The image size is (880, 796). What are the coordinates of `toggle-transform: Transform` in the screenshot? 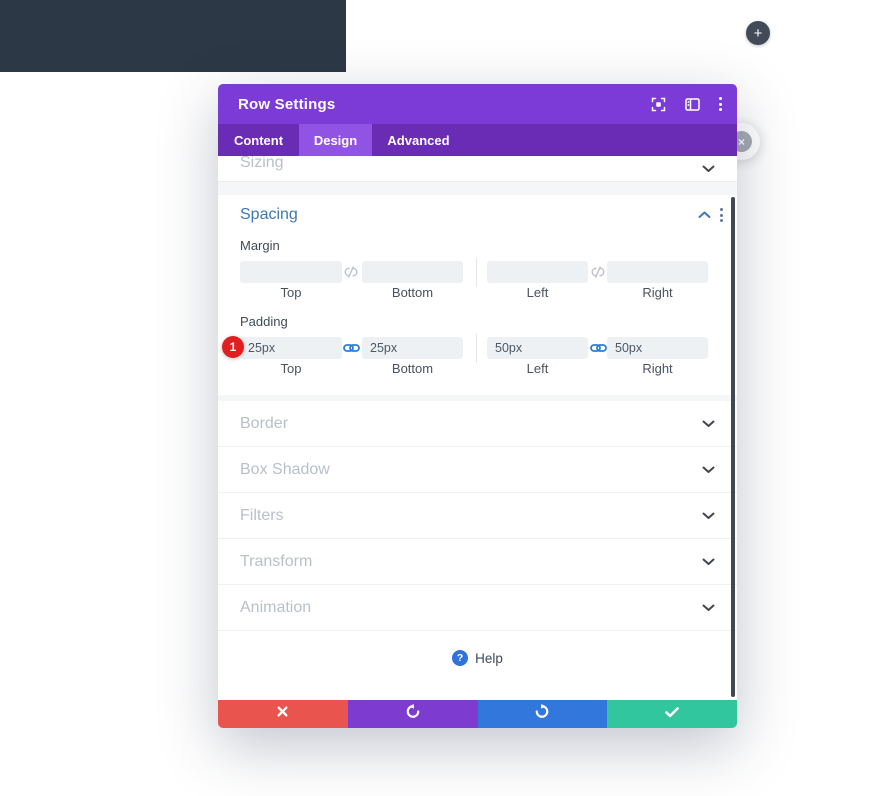 It's located at (477, 562).